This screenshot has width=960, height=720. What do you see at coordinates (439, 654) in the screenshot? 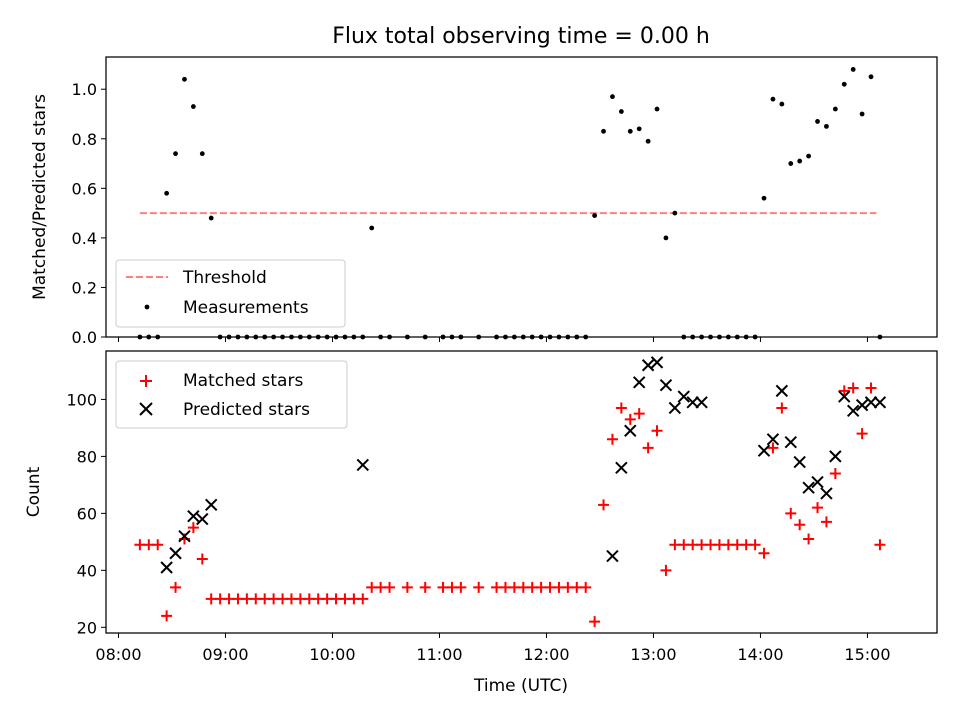
I see `x-tick-label: 11:00` at bounding box center [439, 654].